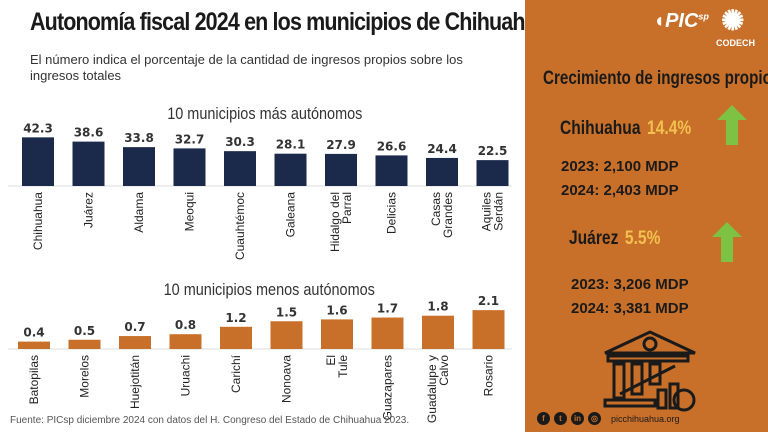  Describe the element at coordinates (341, 145) in the screenshot. I see `data-label: 27.9` at that location.